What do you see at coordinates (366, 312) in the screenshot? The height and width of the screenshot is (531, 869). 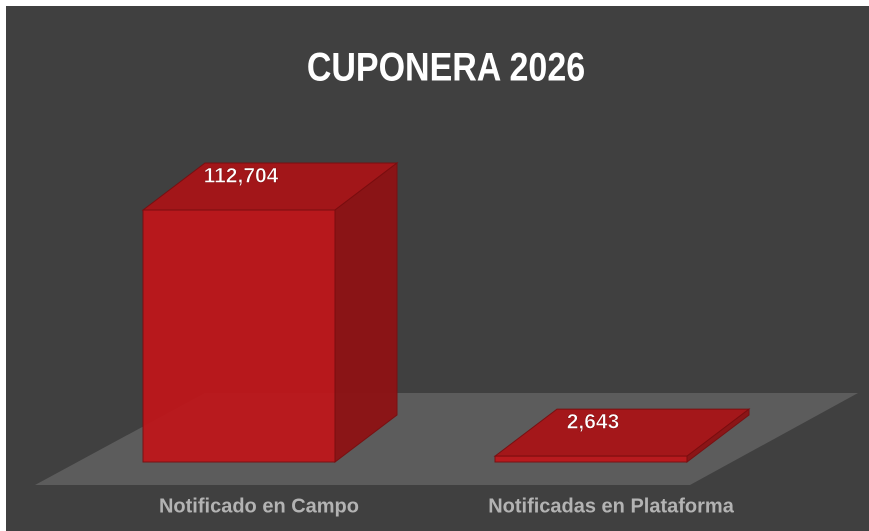 I see `bar-side` at bounding box center [366, 312].